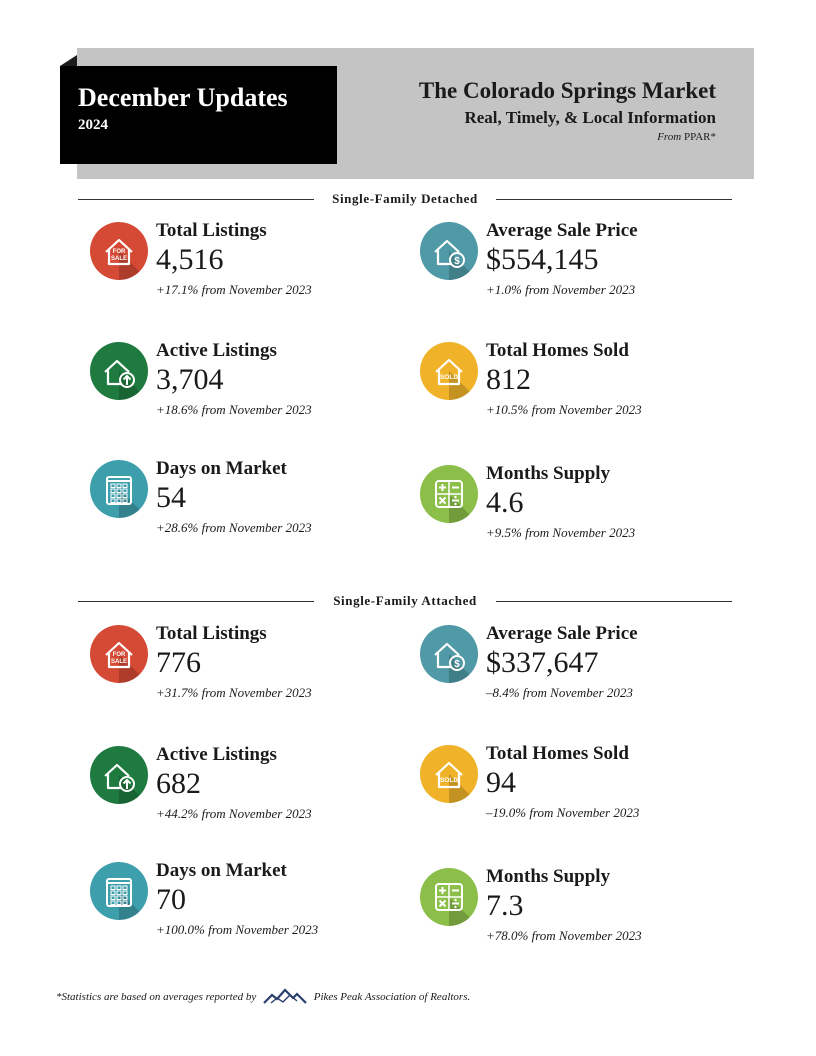 The height and width of the screenshot is (1056, 816). Describe the element at coordinates (190, 379) in the screenshot. I see `stat-value-active-listings: 3,704` at that location.